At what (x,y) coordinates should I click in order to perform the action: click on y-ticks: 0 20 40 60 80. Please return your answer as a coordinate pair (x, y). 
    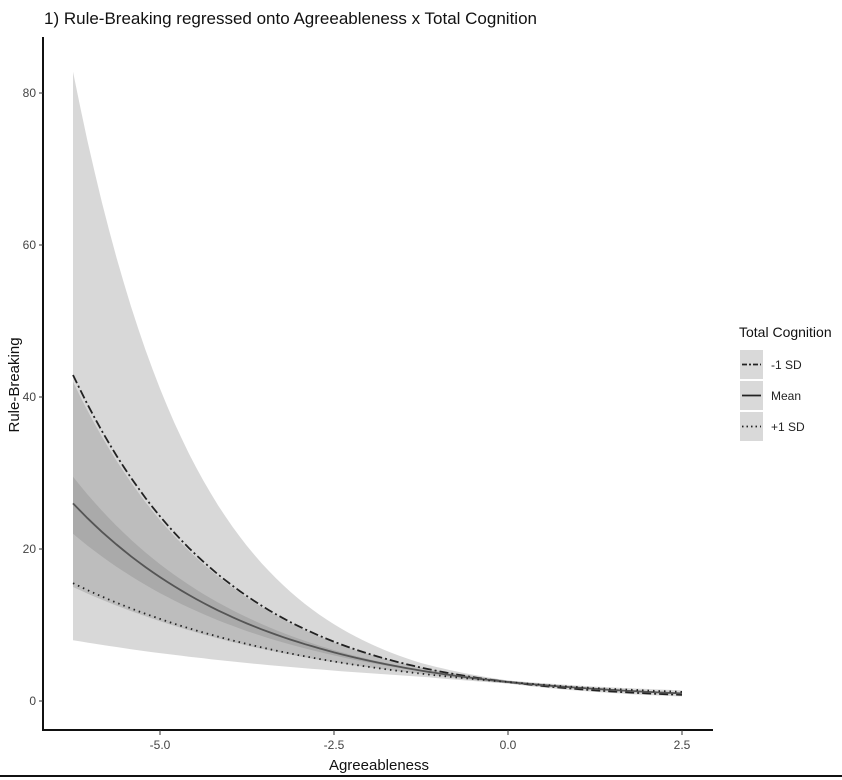
    Looking at the image, I should click on (33, 397).